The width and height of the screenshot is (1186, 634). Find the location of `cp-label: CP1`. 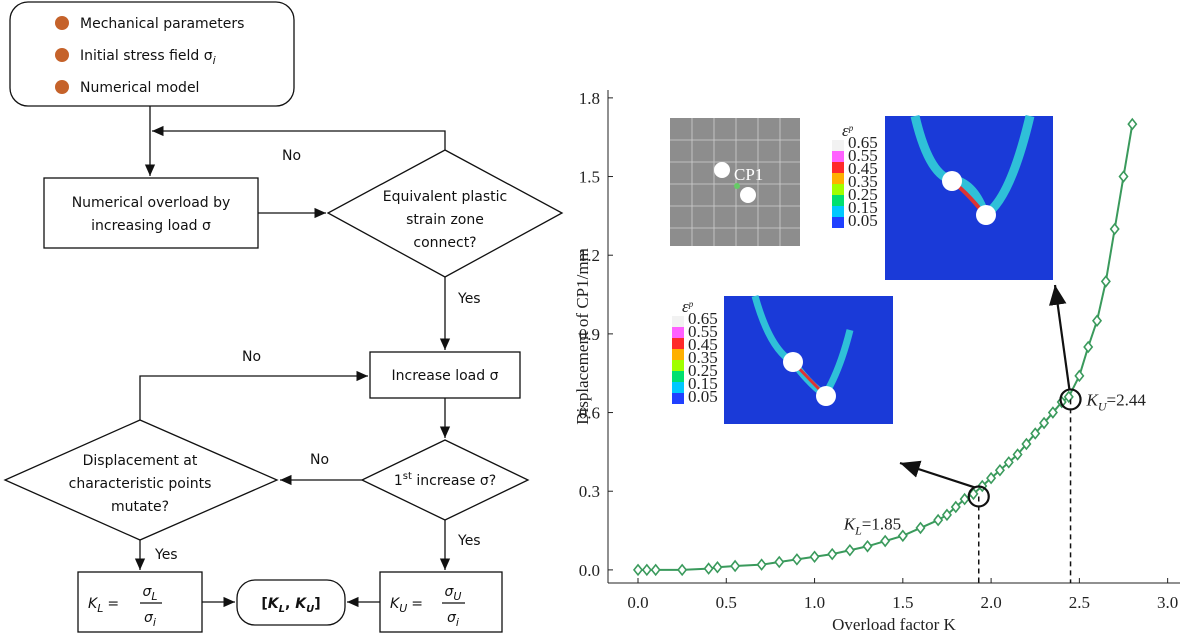

cp-label: CP1 is located at coordinates (748, 174).